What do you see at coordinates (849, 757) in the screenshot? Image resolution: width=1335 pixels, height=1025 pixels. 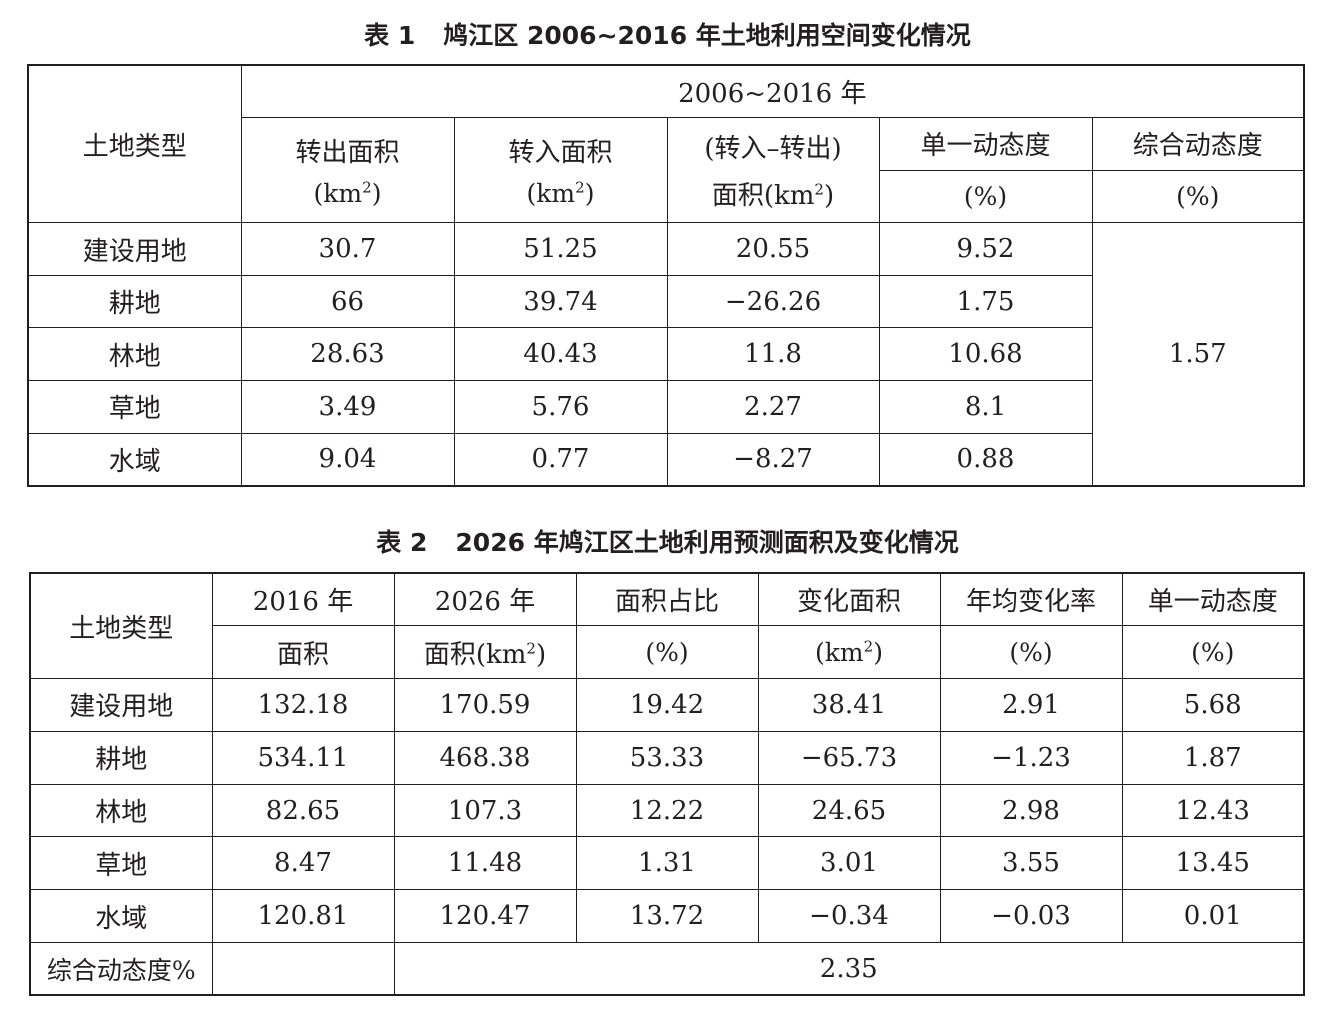 I see `table2-cell-change: −65.73` at bounding box center [849, 757].